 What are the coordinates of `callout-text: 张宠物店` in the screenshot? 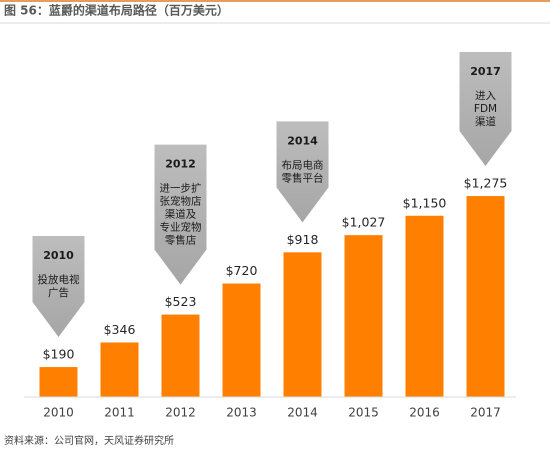 It's located at (181, 201).